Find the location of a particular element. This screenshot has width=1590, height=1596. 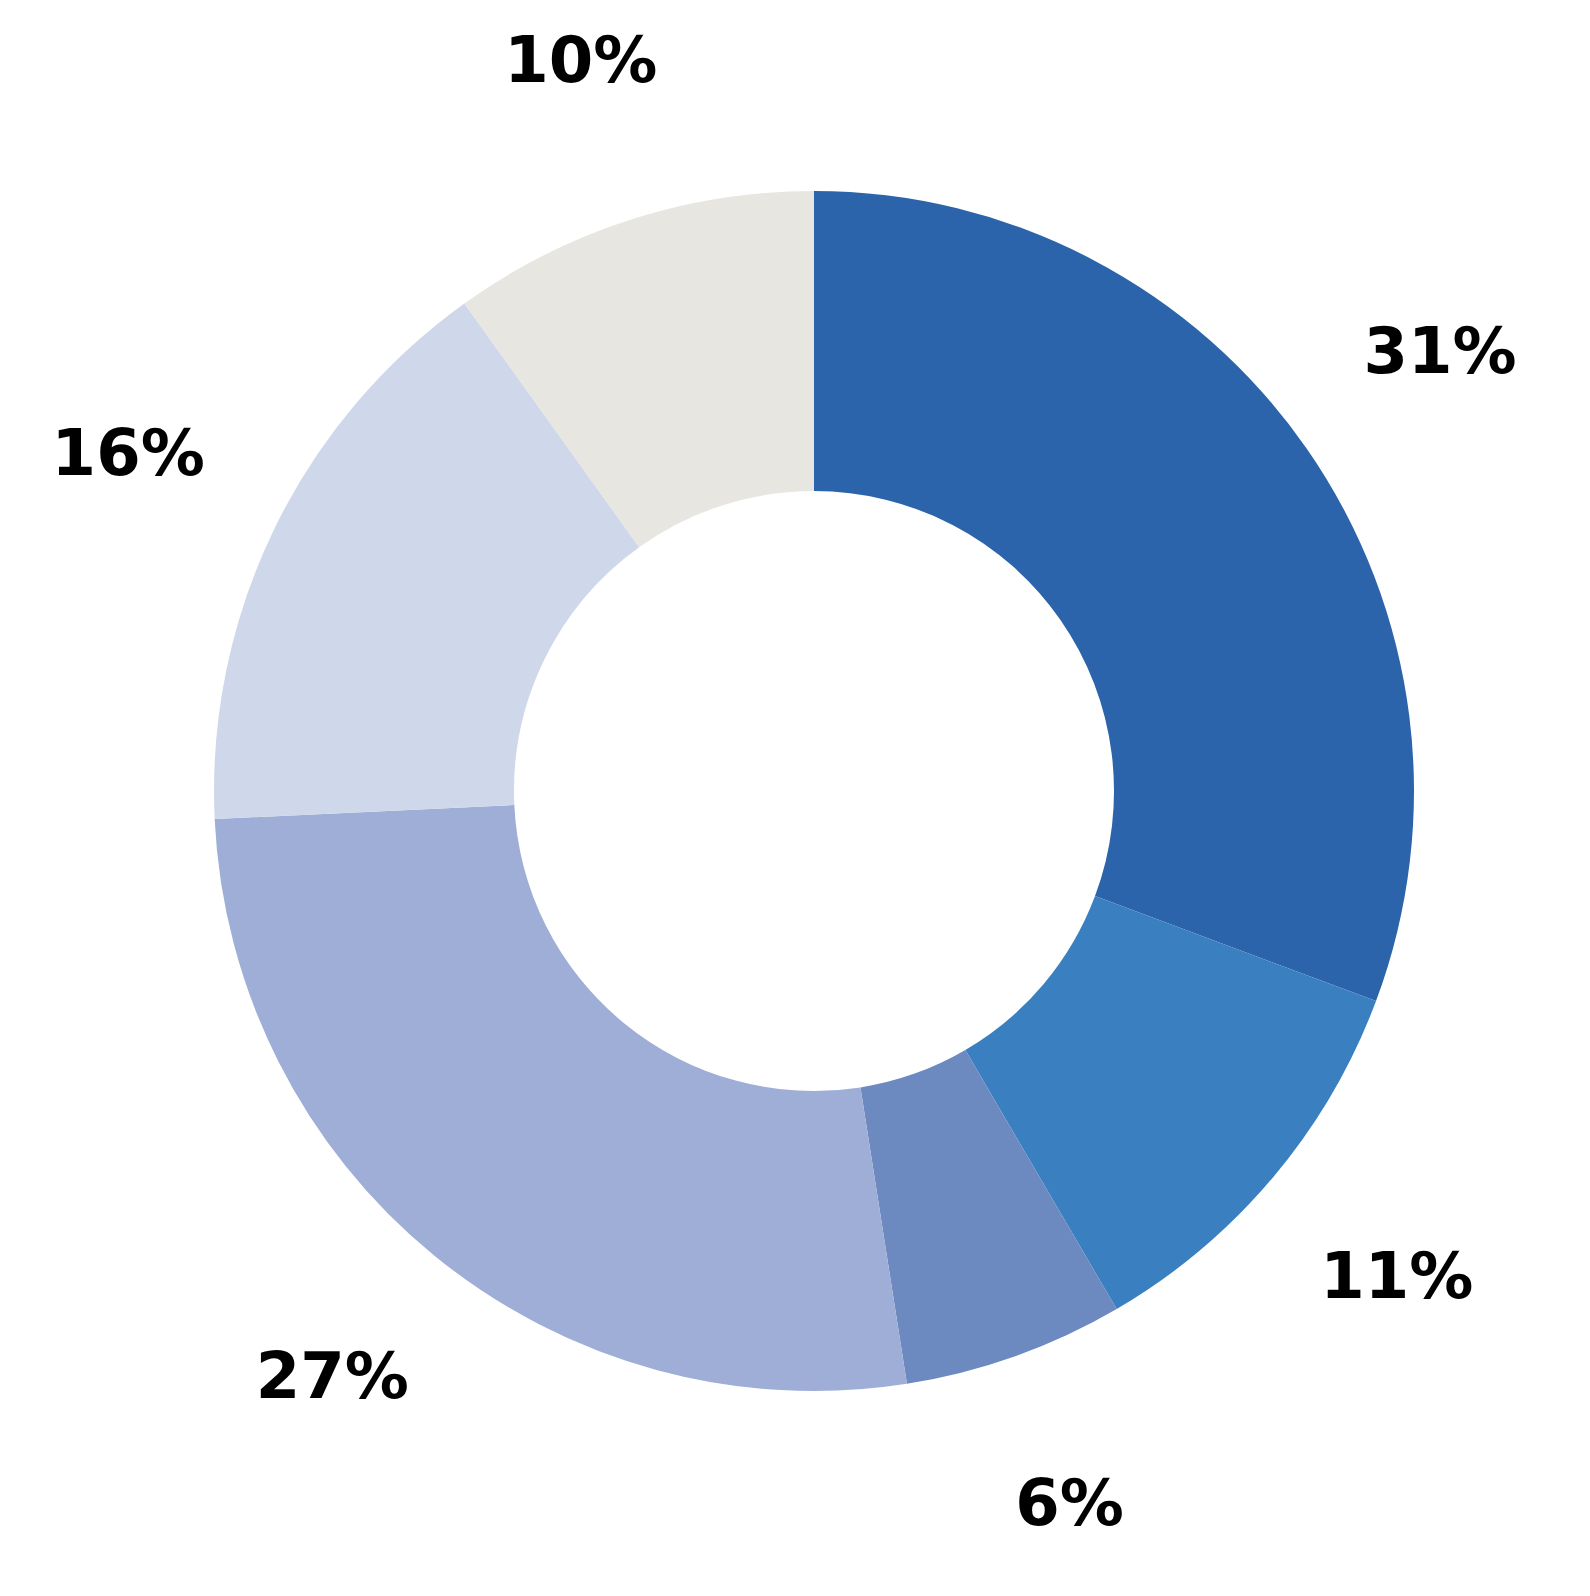

data-label: 6% is located at coordinates (1069, 1503).